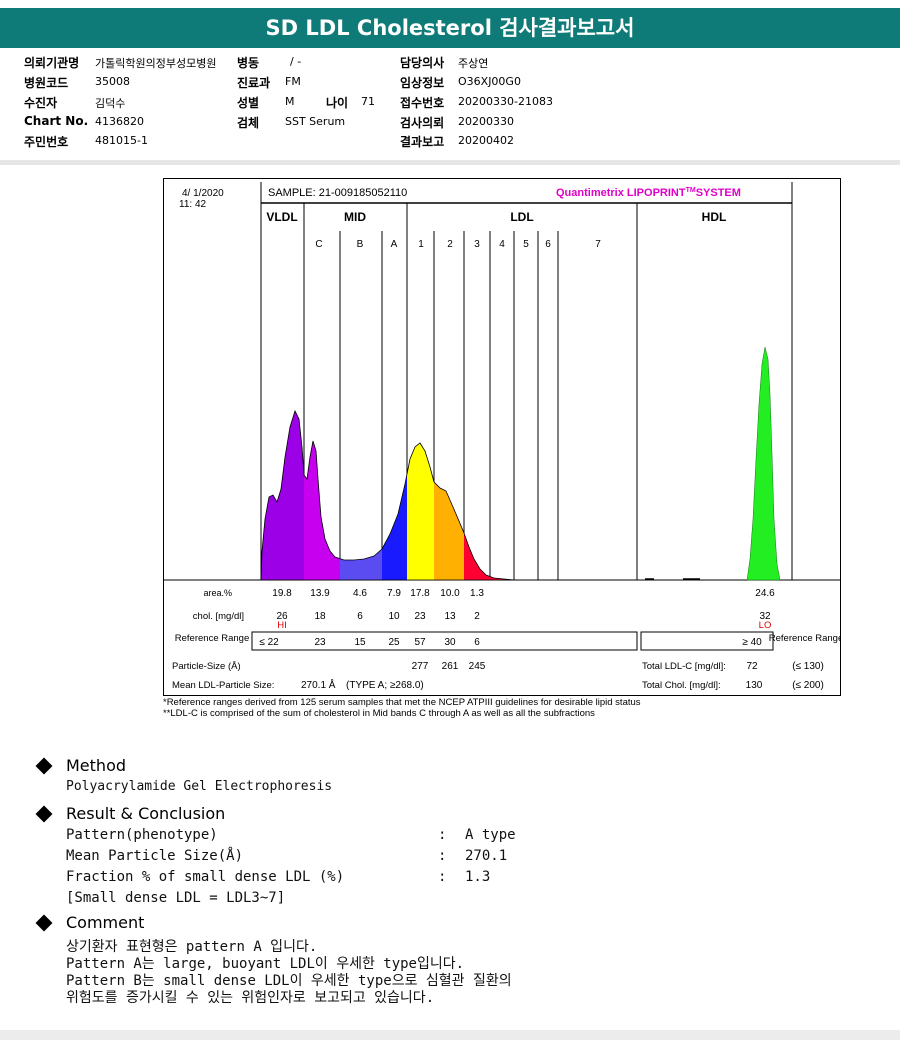 The height and width of the screenshot is (1040, 900). I want to click on ref-box-right, so click(707, 641).